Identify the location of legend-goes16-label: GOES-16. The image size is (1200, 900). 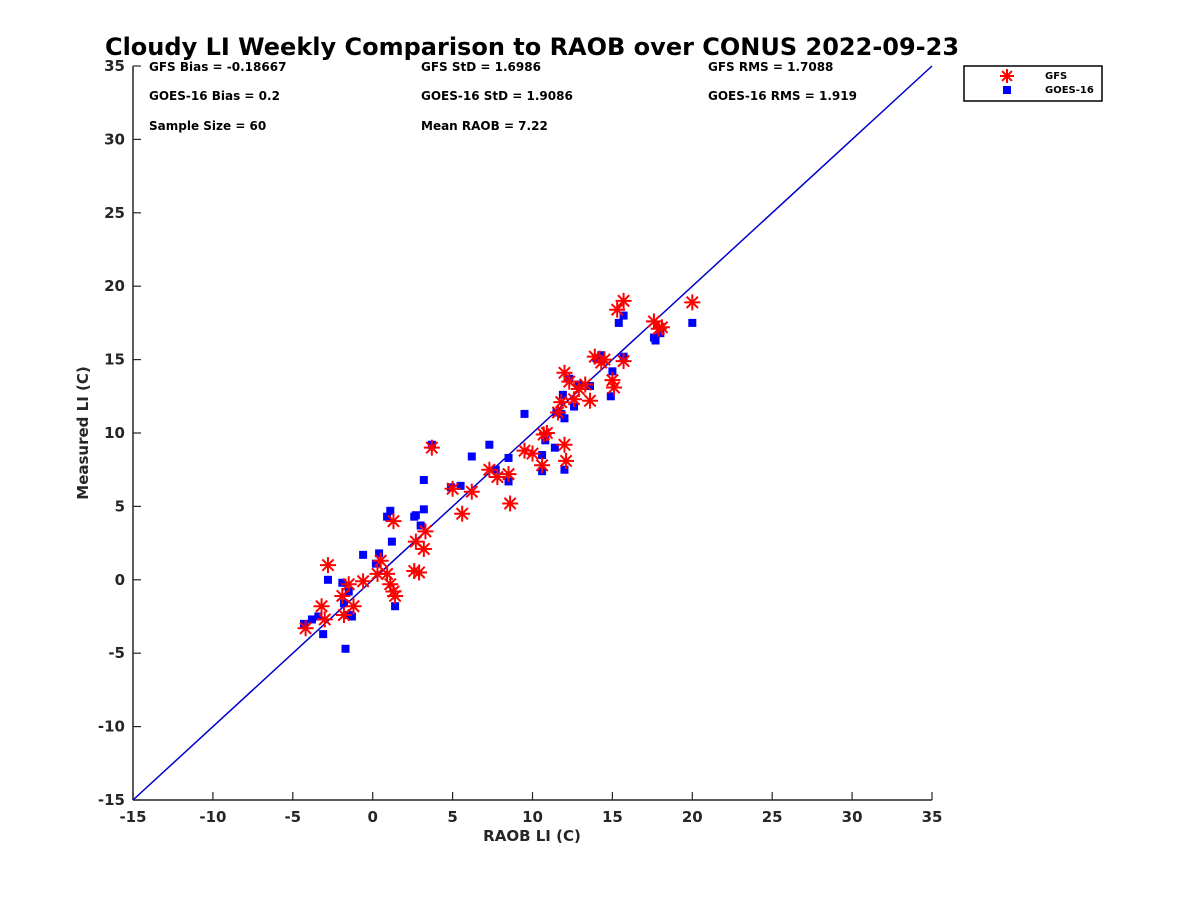
(1069, 90).